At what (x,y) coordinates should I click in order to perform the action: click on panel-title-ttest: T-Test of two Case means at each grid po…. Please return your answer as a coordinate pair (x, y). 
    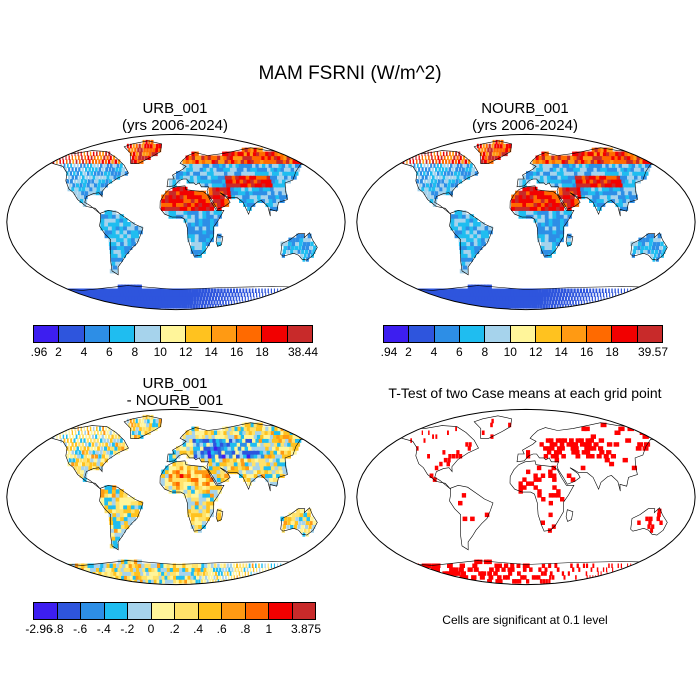
    Looking at the image, I should click on (525, 393).